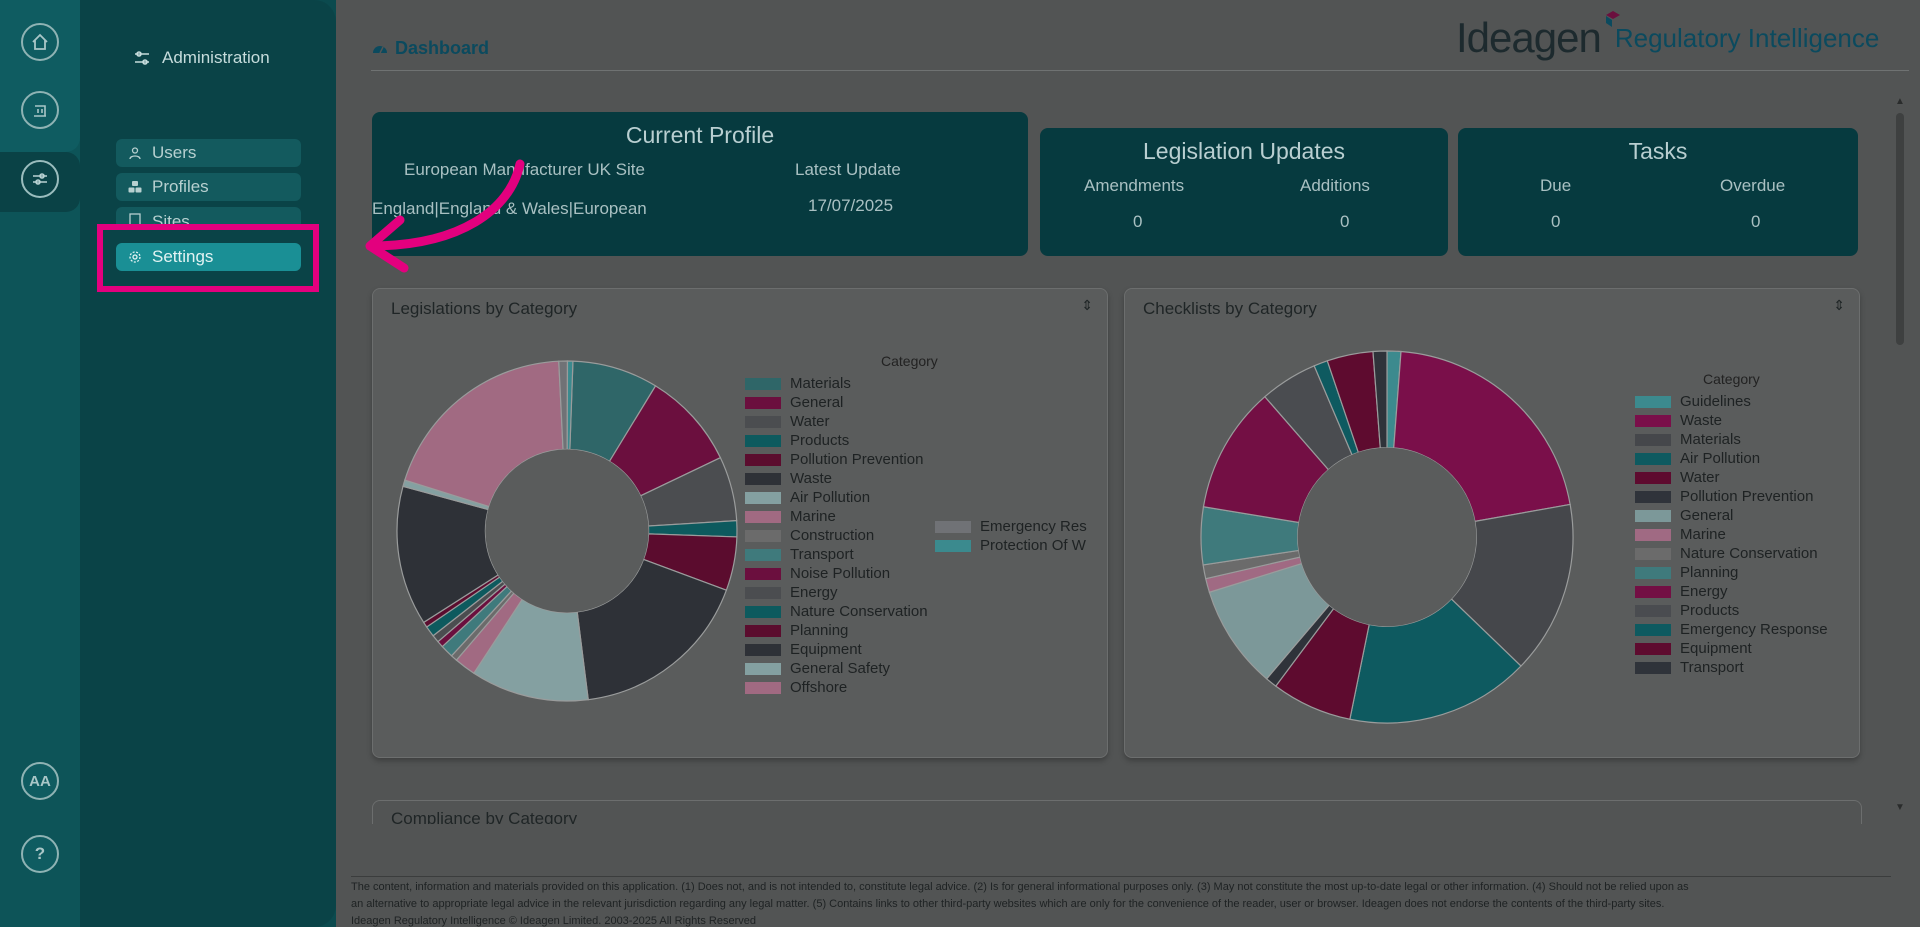  What do you see at coordinates (1138, 221) in the screenshot?
I see `amendments-value: 0` at bounding box center [1138, 221].